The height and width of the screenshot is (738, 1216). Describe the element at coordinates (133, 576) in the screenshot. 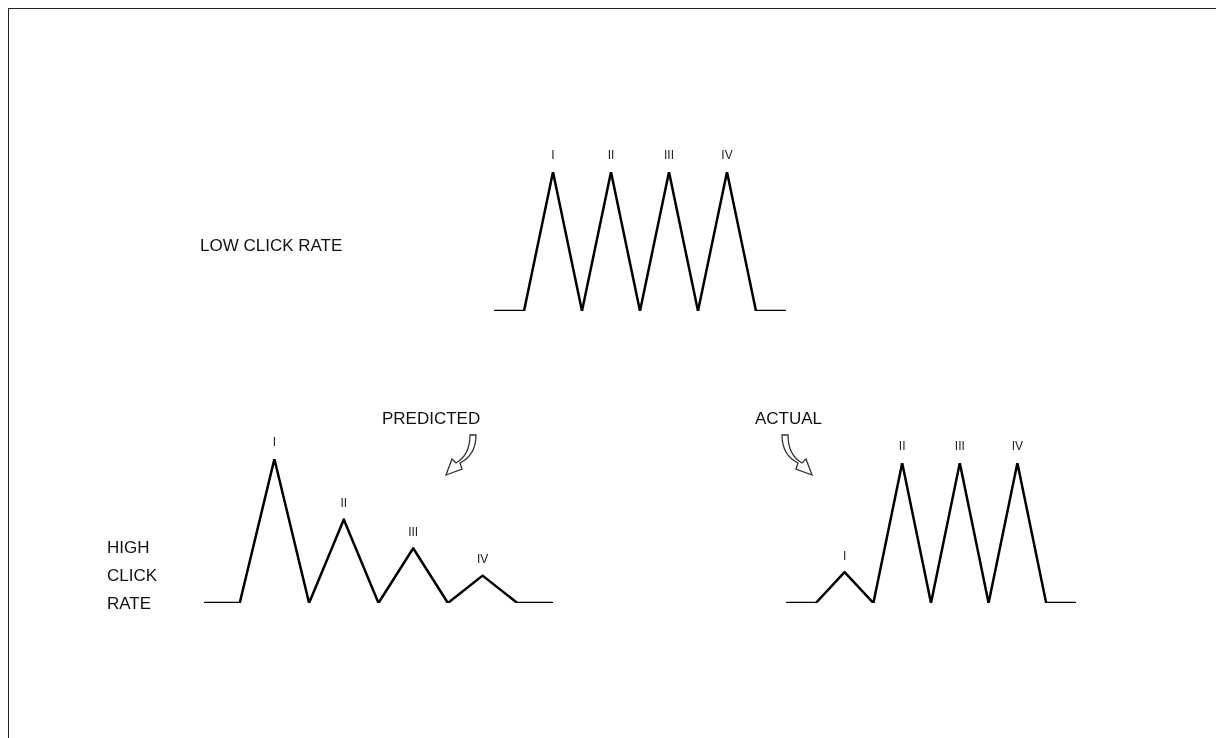

I see `text: HIGH CLICK RATE` at that location.